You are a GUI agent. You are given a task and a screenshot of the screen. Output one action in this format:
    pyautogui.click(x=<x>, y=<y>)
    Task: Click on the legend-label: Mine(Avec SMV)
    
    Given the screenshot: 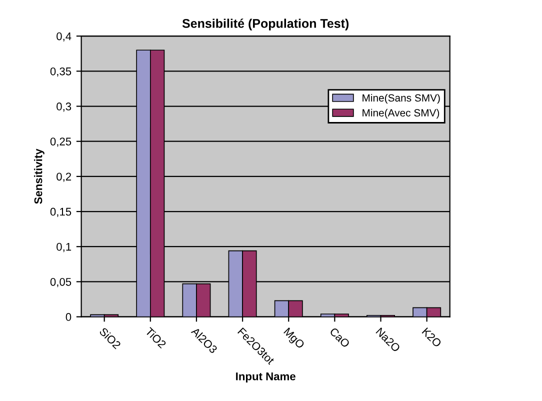 What is the action you would take?
    pyautogui.click(x=401, y=113)
    